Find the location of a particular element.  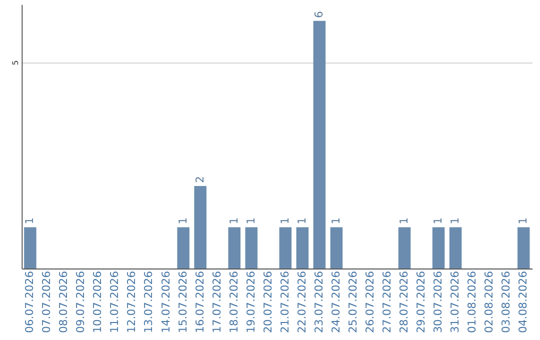

x-tick-label: 31.07.2026 is located at coordinates (455, 301).